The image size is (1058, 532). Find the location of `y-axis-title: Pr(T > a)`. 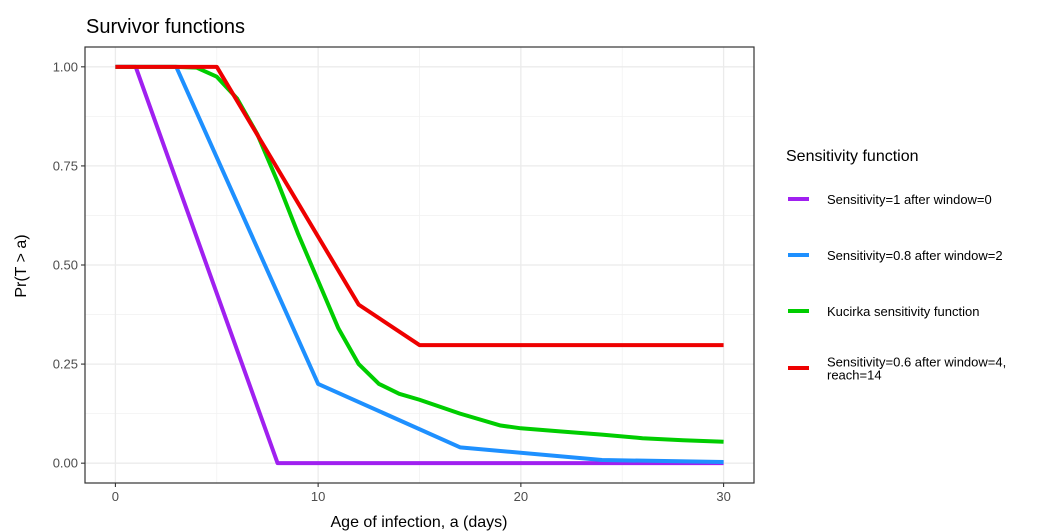

y-axis-title: Pr(T > a) is located at coordinates (21, 265).